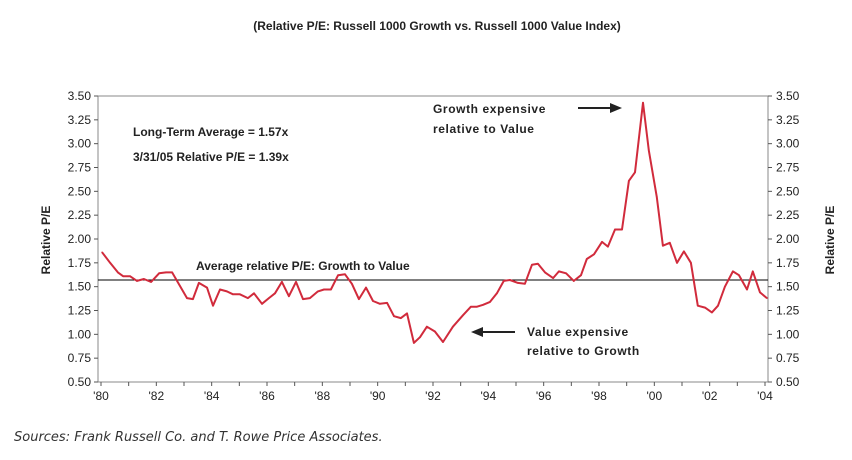 The height and width of the screenshot is (460, 852). Describe the element at coordinates (80, 168) in the screenshot. I see `y-tick-label: 2.75` at that location.